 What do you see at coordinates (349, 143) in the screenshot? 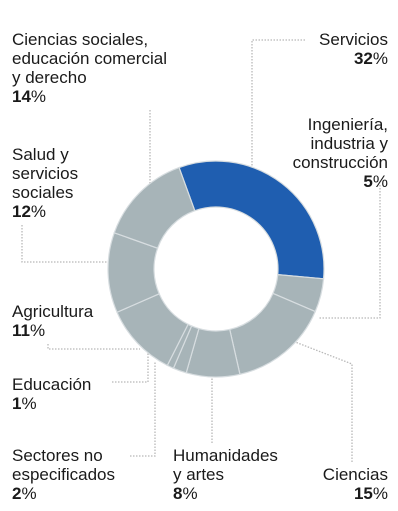
I see `label-ingenieria-line2: industria y` at bounding box center [349, 143].